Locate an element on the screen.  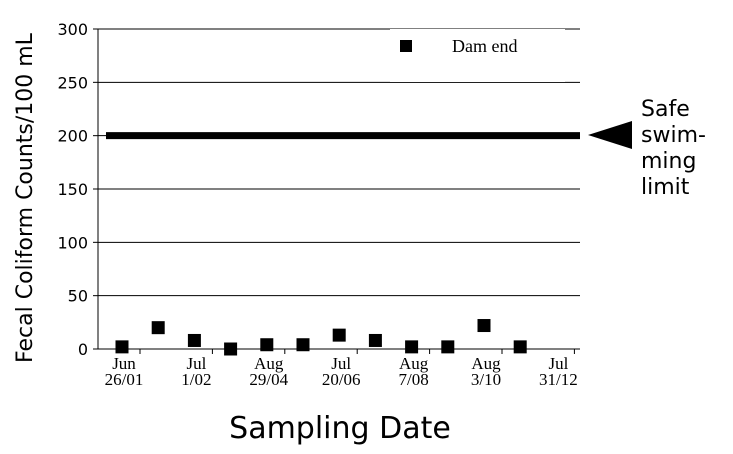
x-tick-date: 7/08 is located at coordinates (413, 379).